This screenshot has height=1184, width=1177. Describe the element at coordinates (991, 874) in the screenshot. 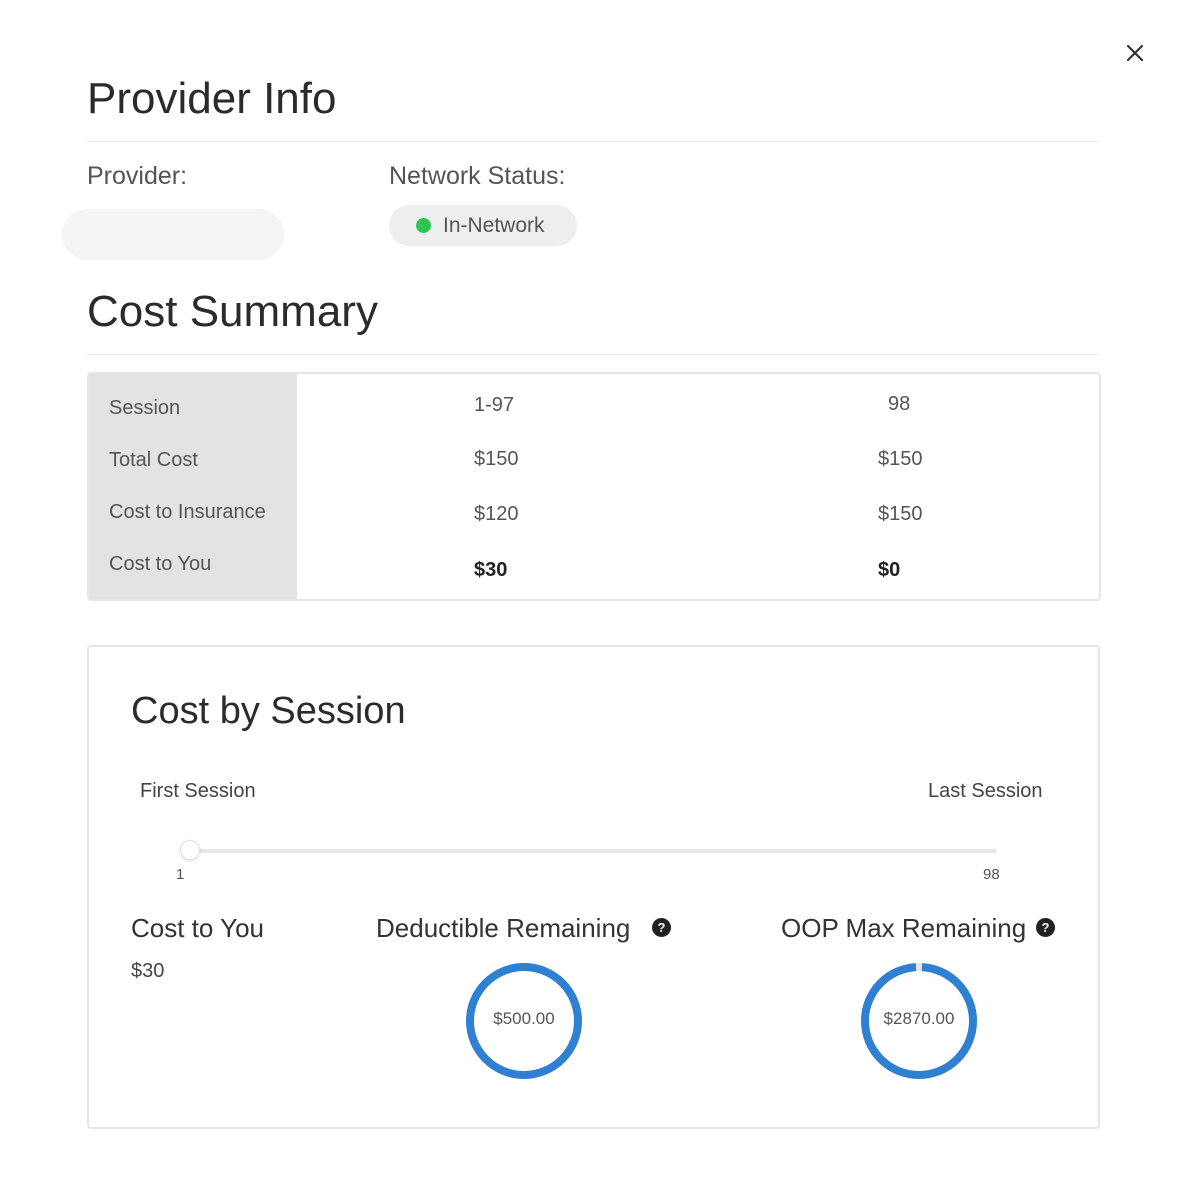

I see `slider-max-label: 98` at that location.